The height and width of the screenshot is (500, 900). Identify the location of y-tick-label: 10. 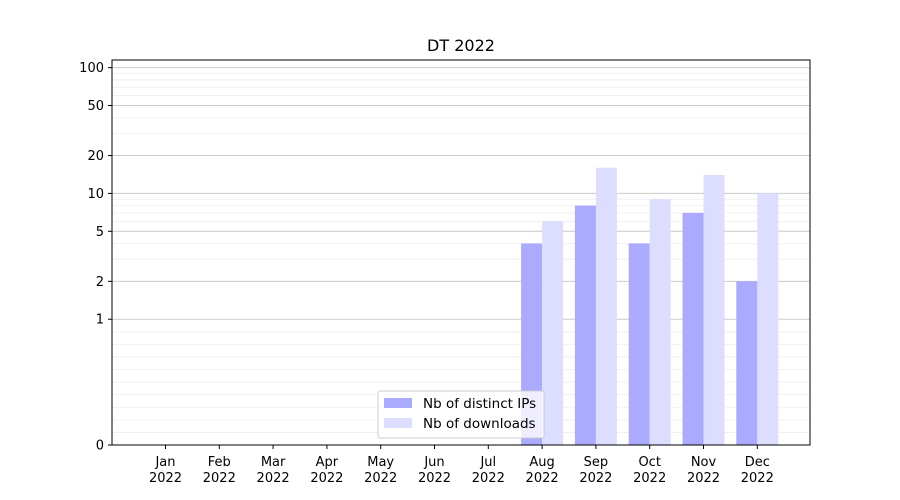
(95, 194).